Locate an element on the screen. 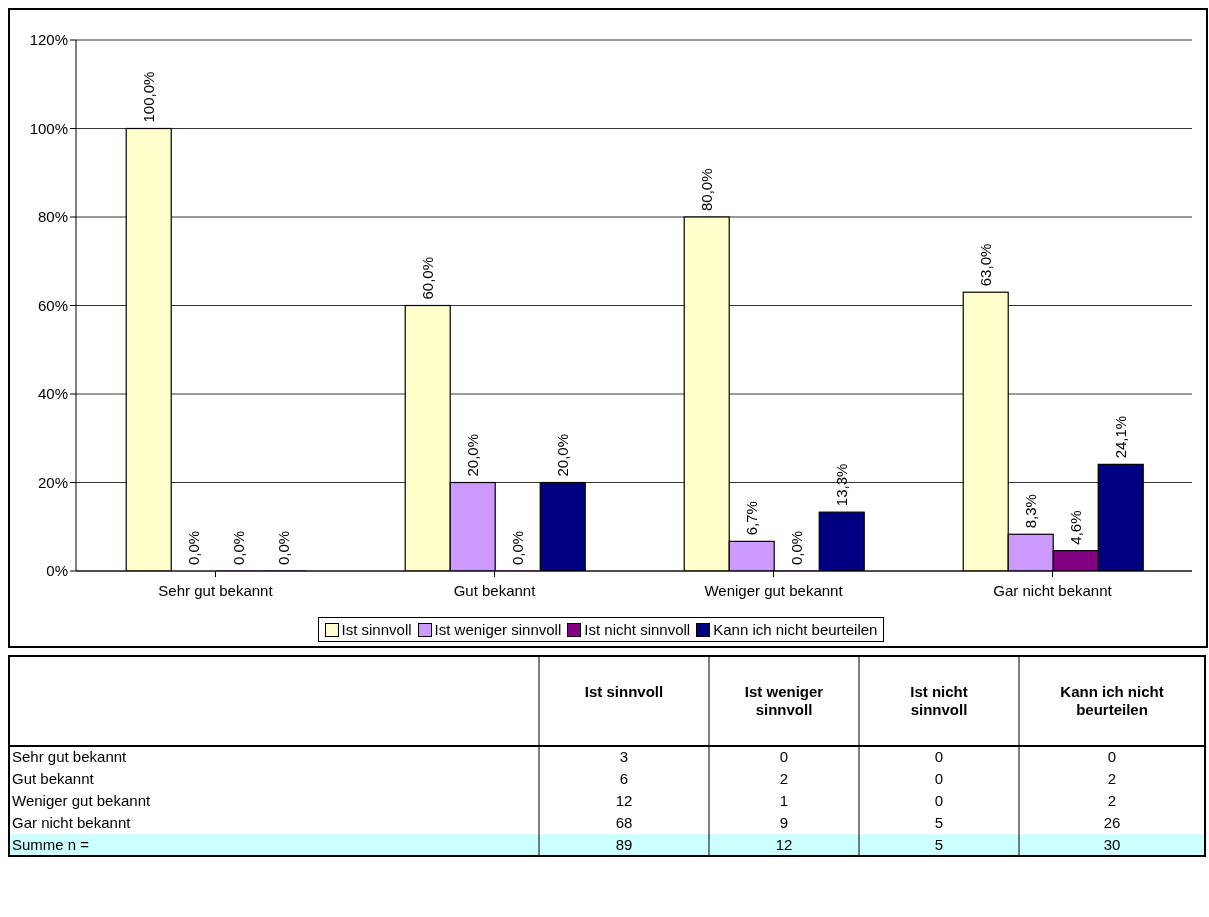 This screenshot has height=917, width=1209. data-label: 89 is located at coordinates (624, 844).